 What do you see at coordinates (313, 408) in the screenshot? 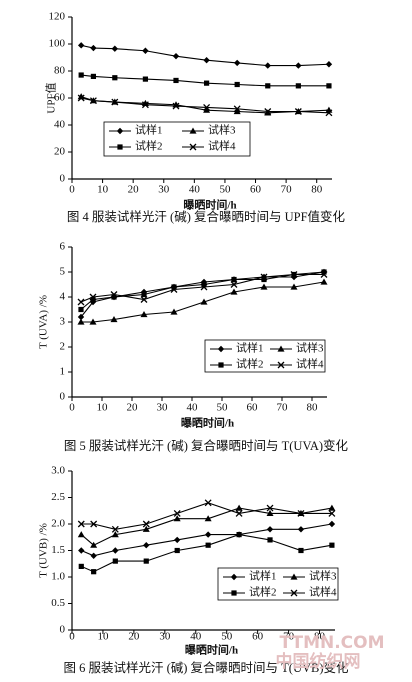
I see `x-tick-label: 80` at bounding box center [313, 408].